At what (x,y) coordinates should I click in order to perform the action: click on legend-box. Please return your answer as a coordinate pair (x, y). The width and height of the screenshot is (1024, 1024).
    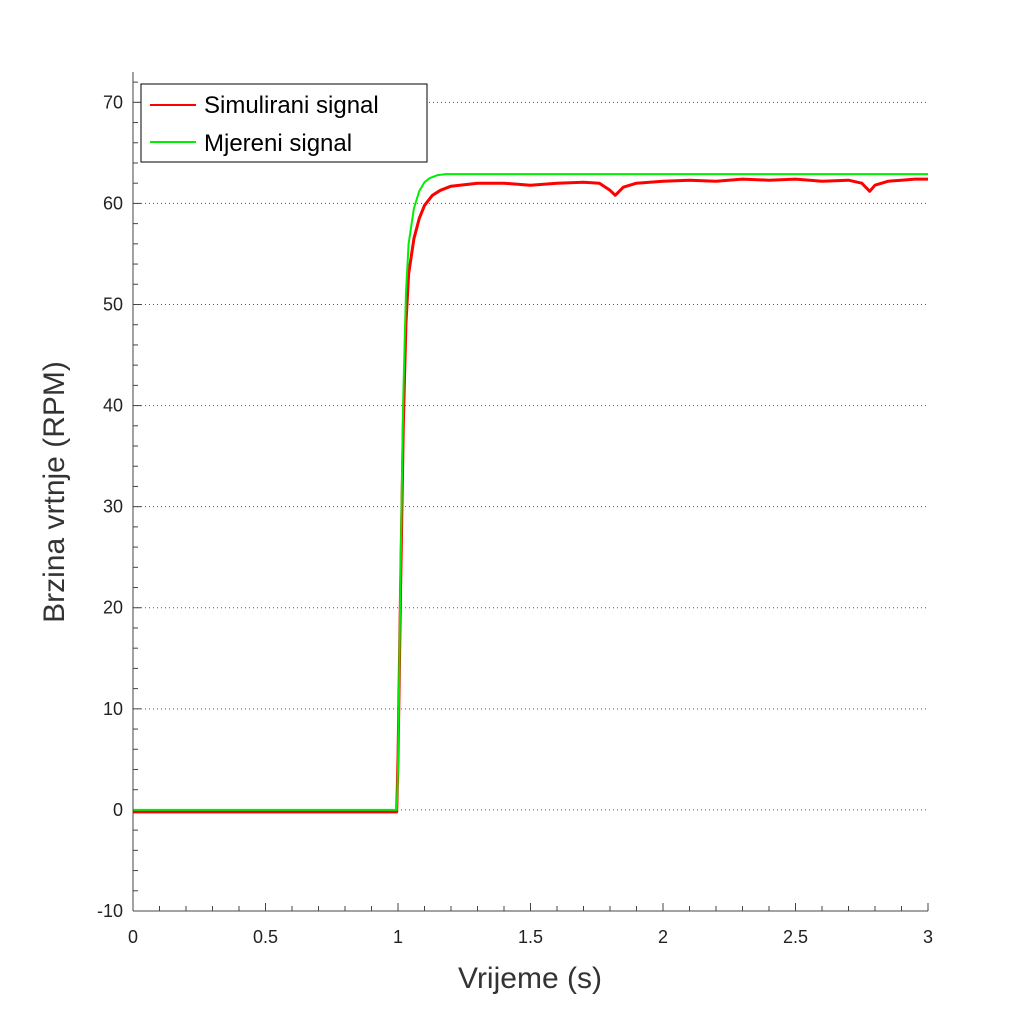
    Looking at the image, I should click on (284, 123).